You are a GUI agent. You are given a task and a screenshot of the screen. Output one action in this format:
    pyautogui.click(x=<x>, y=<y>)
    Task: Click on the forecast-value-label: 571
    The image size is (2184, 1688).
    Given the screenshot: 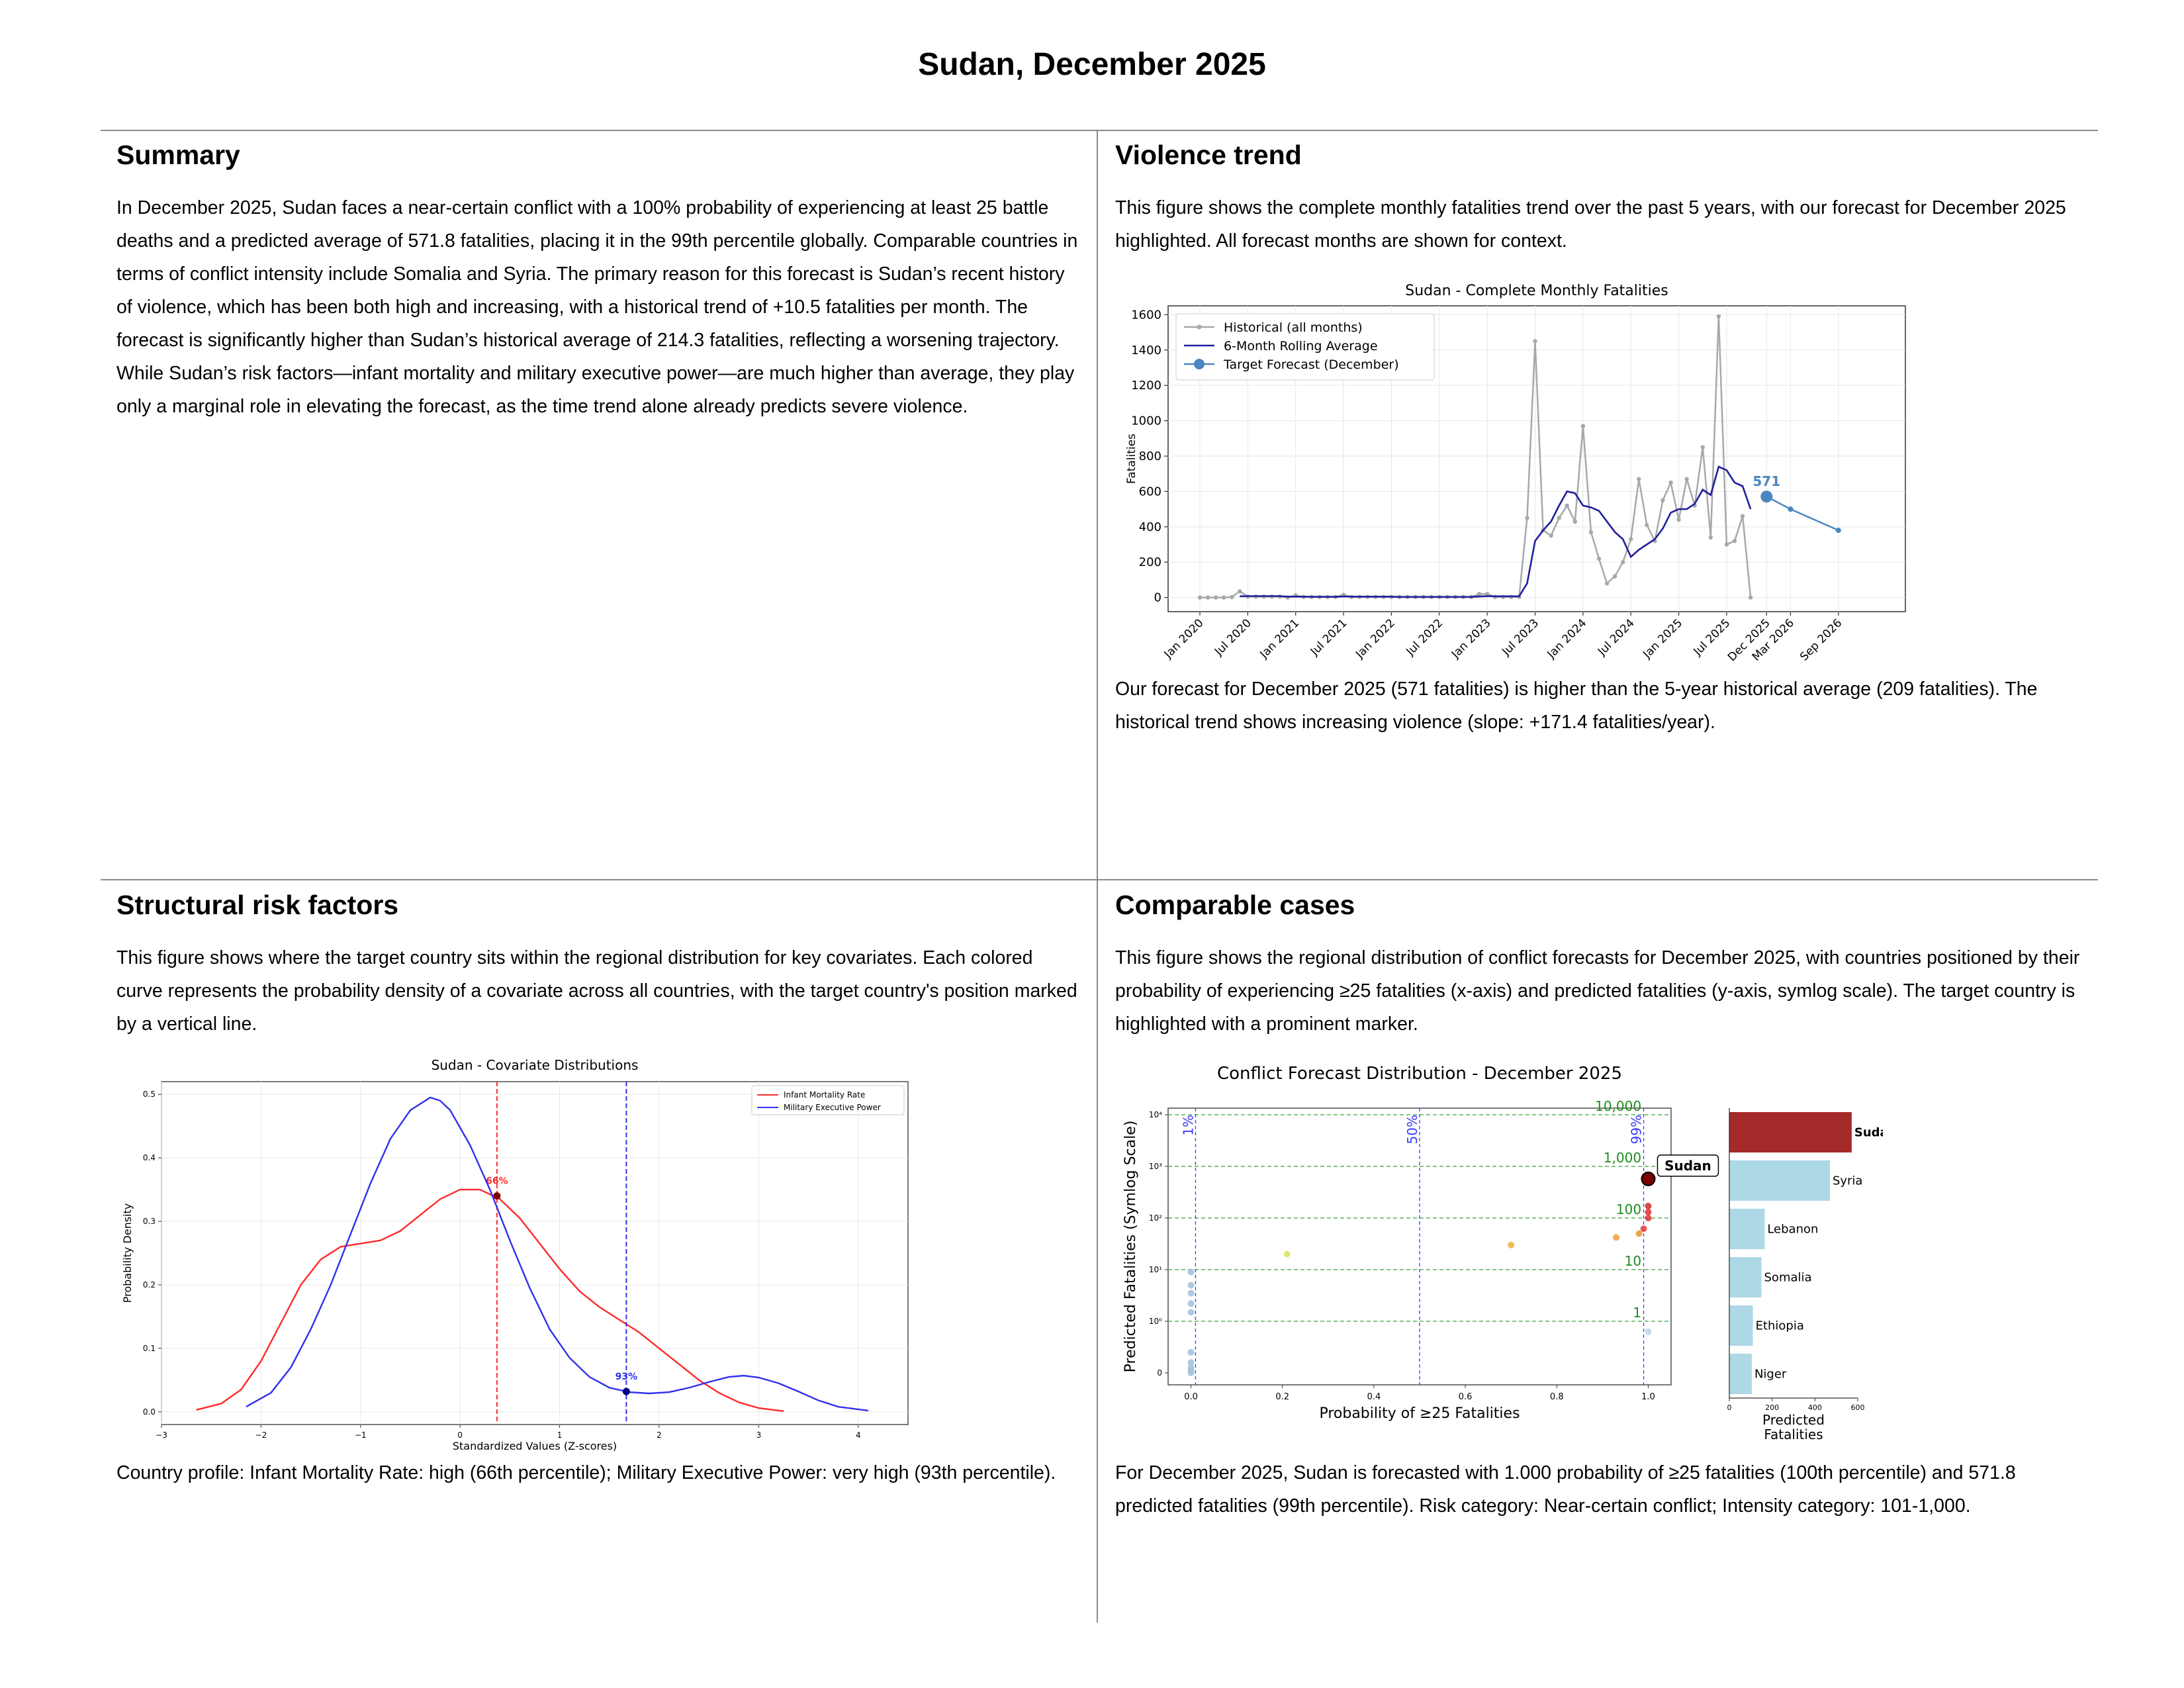 What is the action you would take?
    pyautogui.click(x=1766, y=481)
    